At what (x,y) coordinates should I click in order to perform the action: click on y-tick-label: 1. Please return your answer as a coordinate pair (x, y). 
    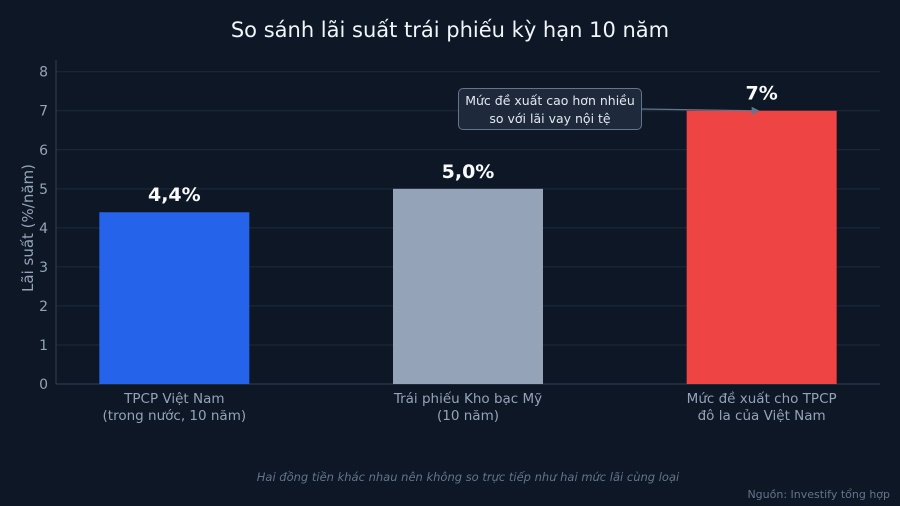
    Looking at the image, I should click on (43, 346).